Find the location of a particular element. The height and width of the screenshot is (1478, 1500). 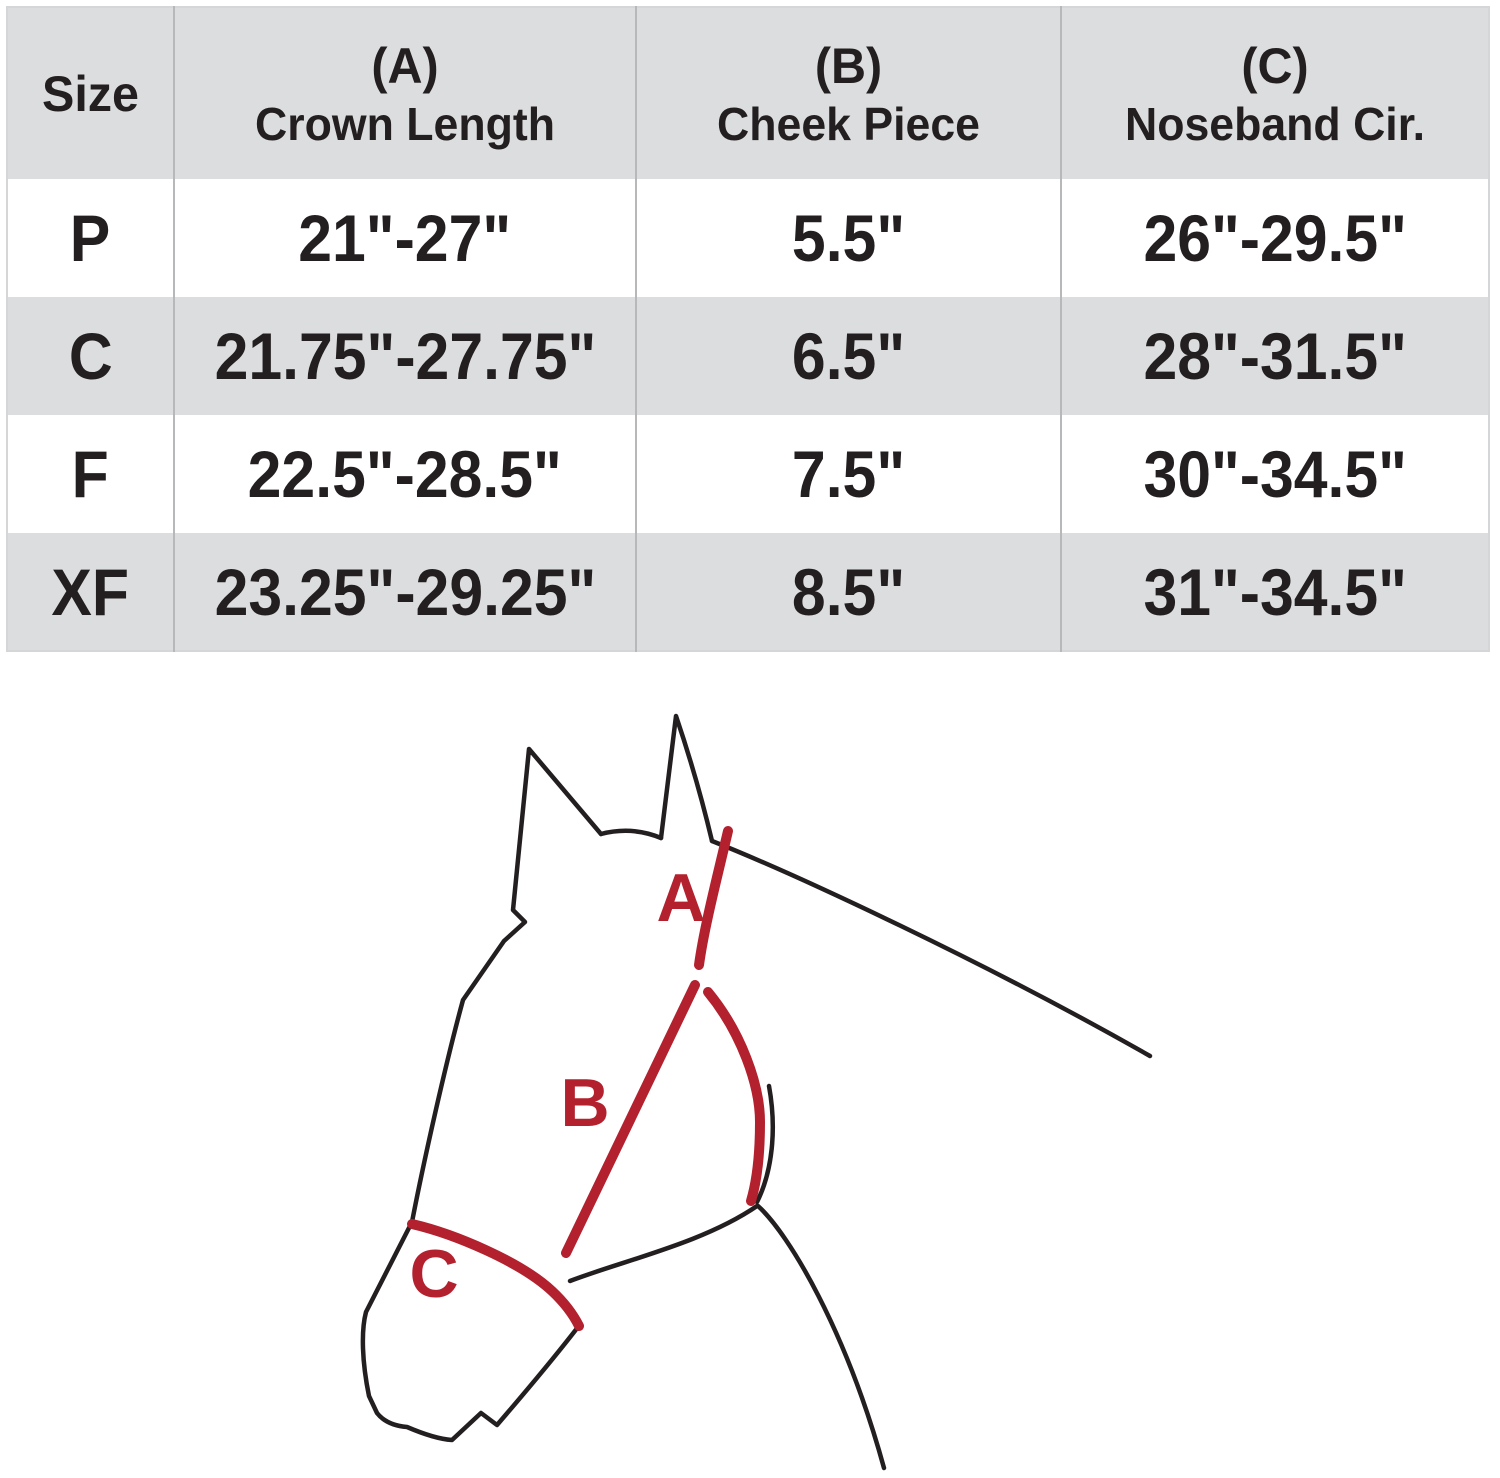

mouth-line-path is located at coordinates (663, 1243).